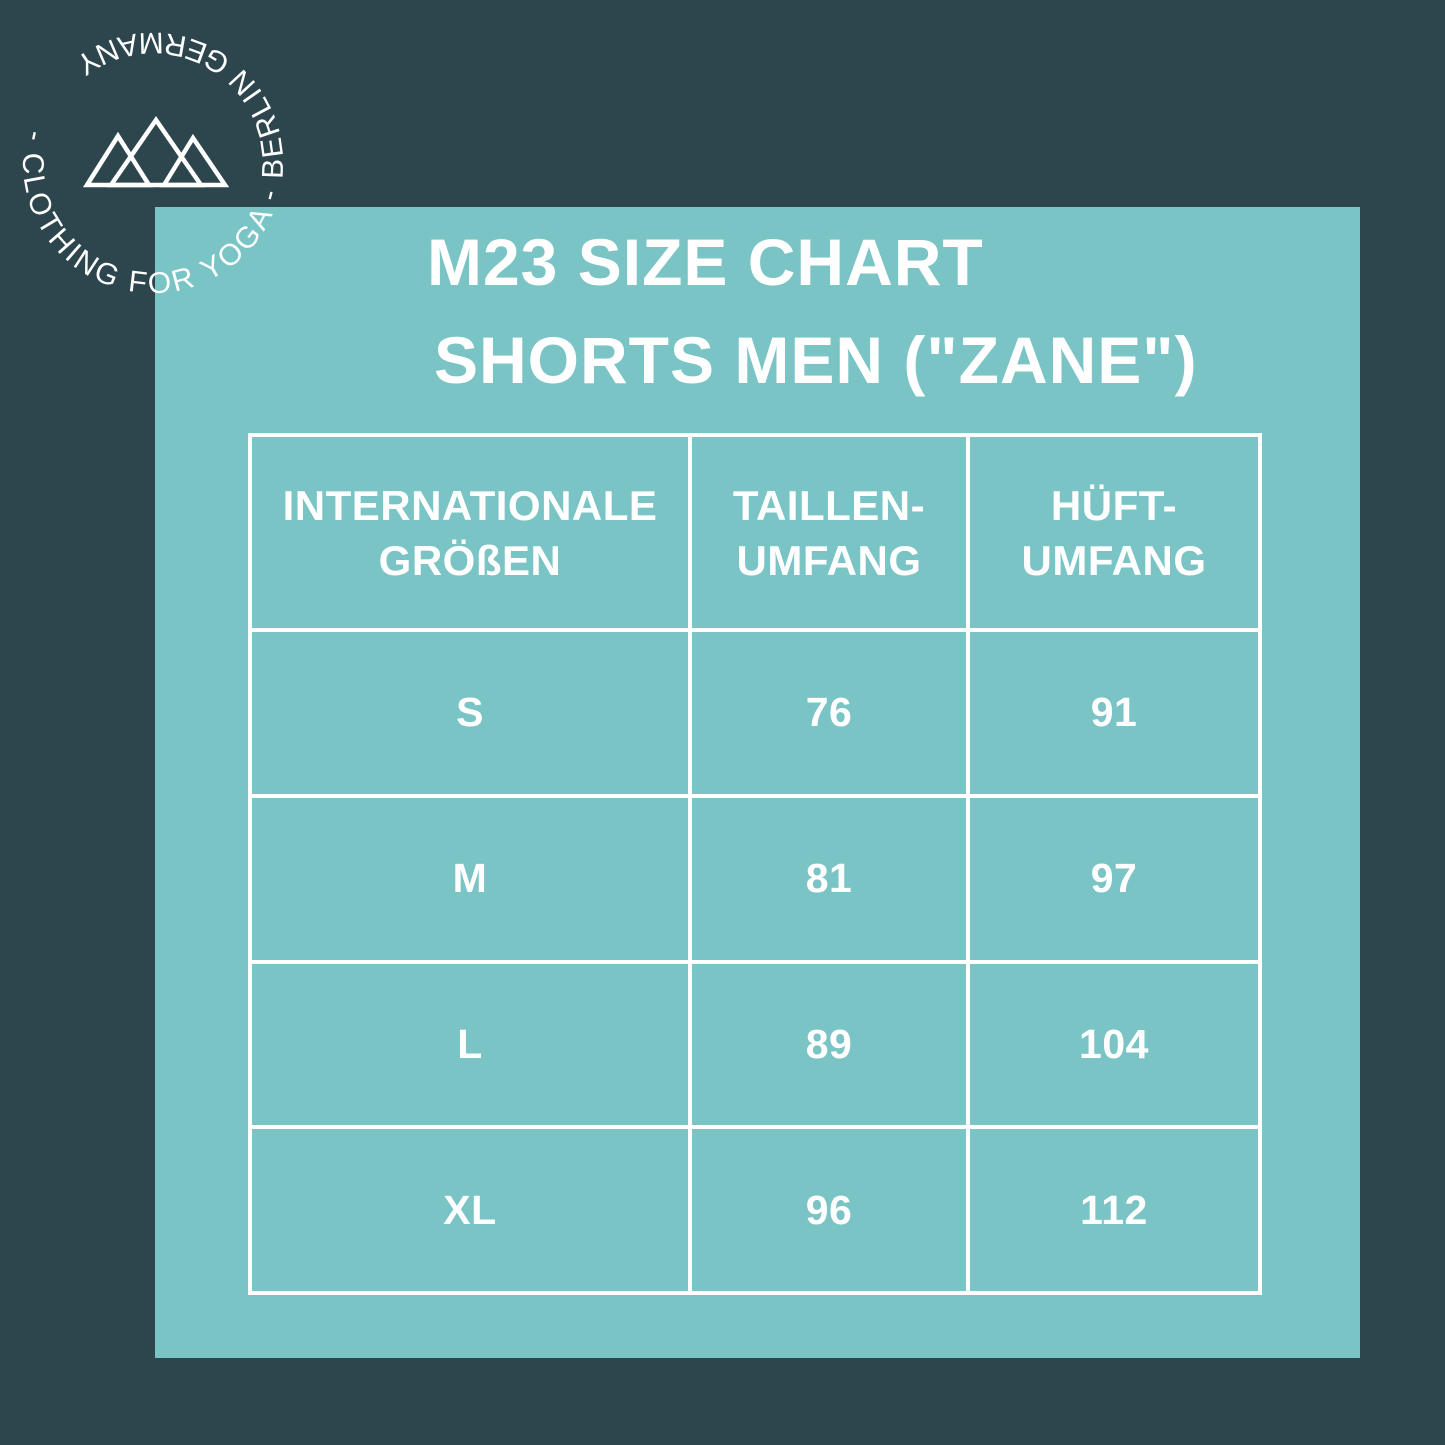 This screenshot has width=1445, height=1445. What do you see at coordinates (705, 262) in the screenshot?
I see `title-line-1: M23 SIZE CHART` at bounding box center [705, 262].